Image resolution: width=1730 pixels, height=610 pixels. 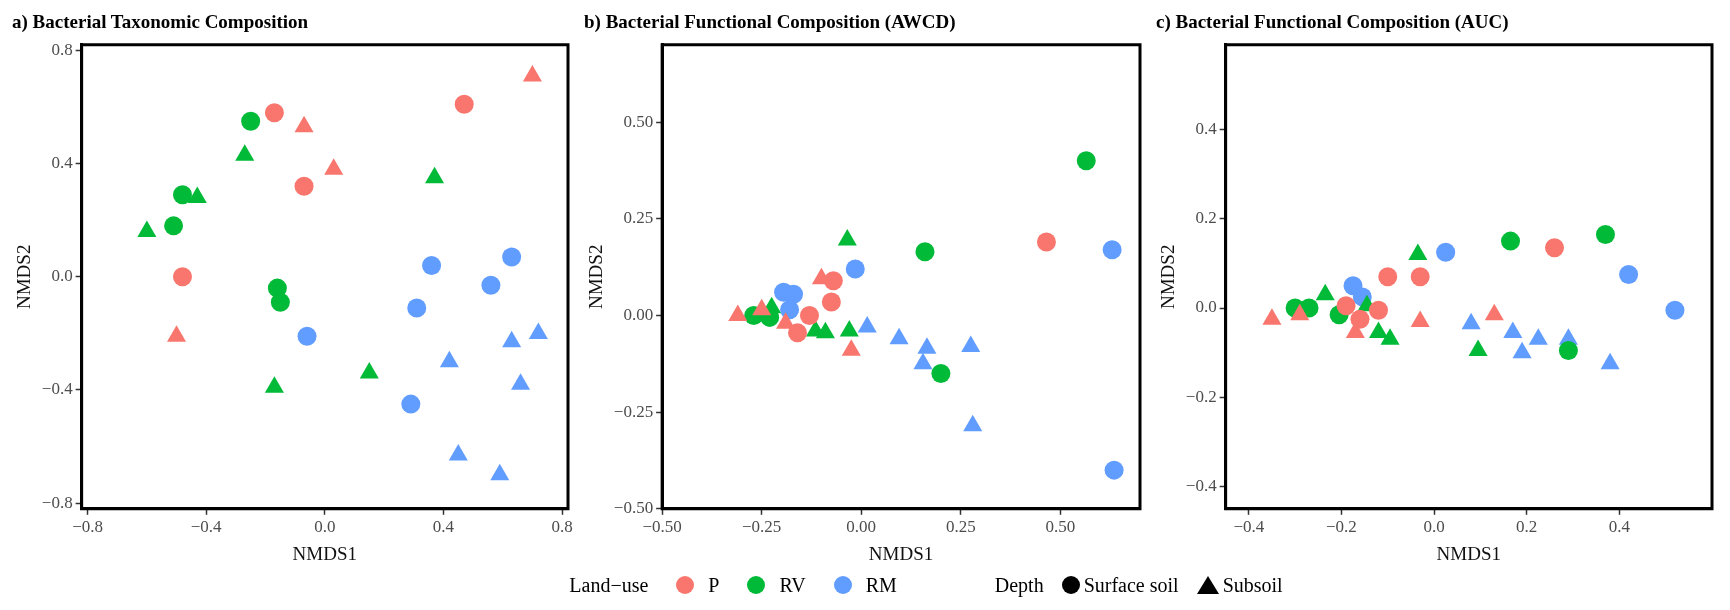 What do you see at coordinates (633, 508) in the screenshot?
I see `y-tick-label: −0.50` at bounding box center [633, 508].